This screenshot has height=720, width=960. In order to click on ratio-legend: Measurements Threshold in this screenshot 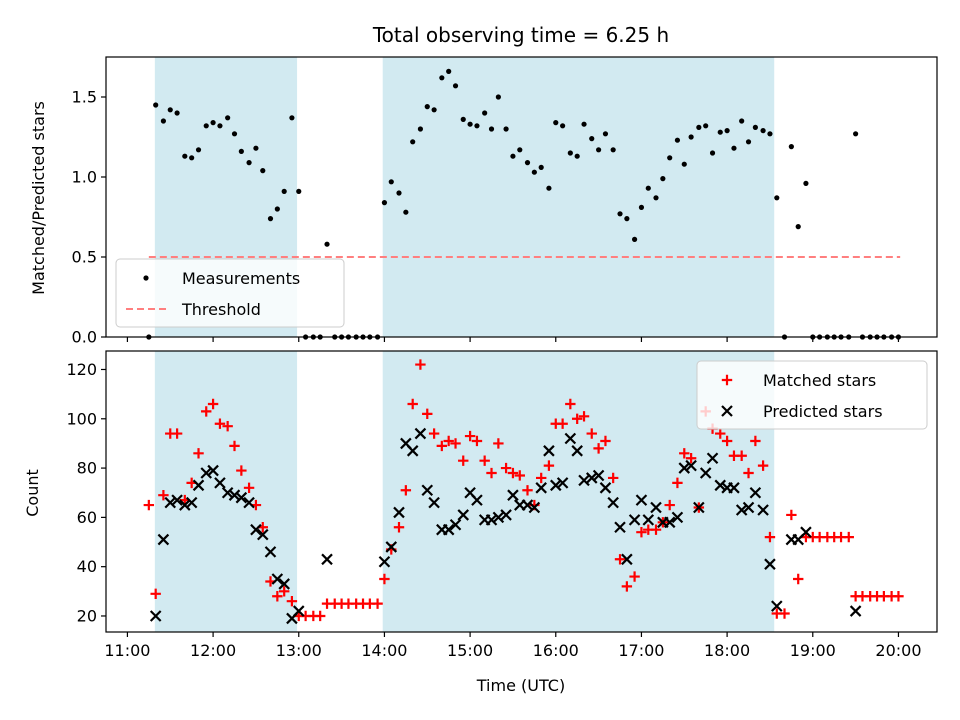, I will do `click(230, 293)`.